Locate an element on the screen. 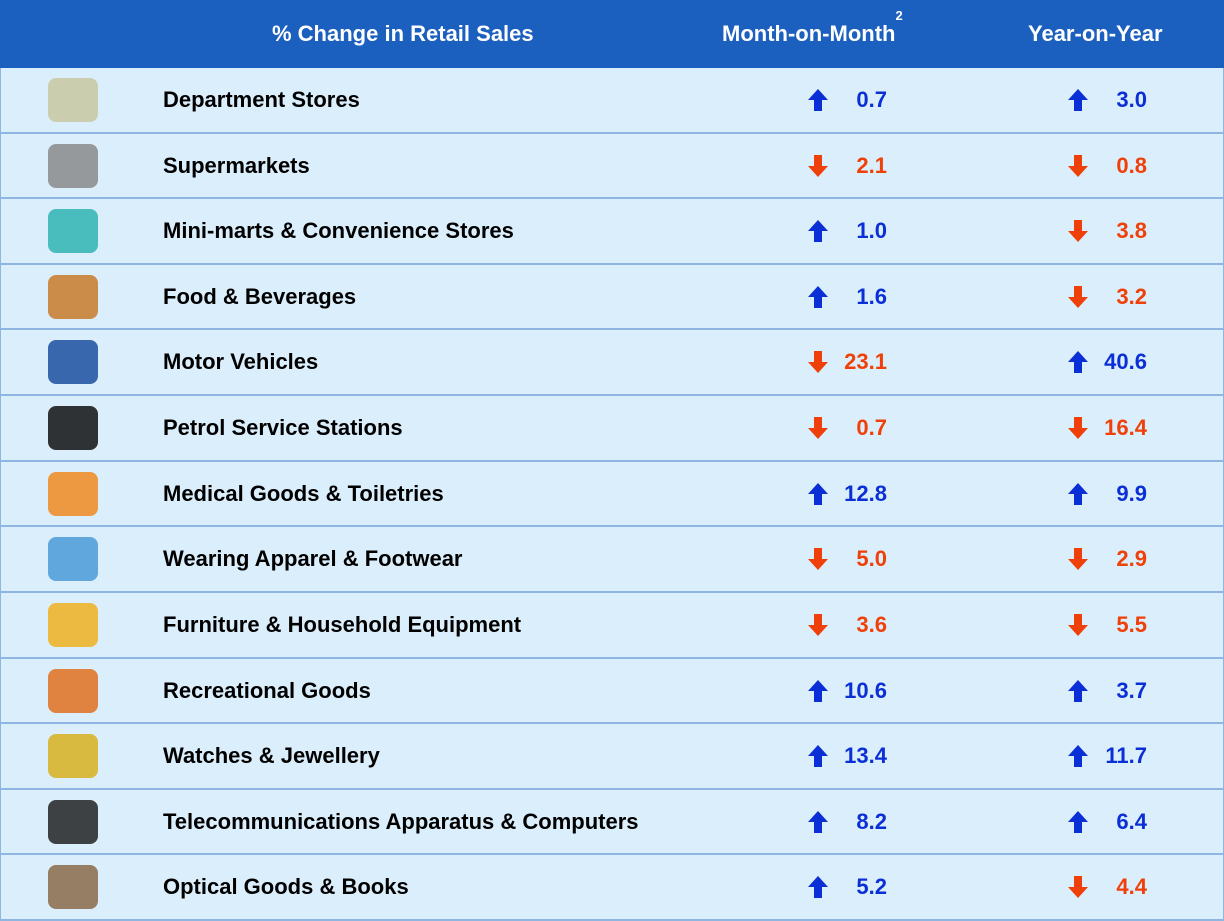 Image resolution: width=1224 pixels, height=921 pixels. yoy-value: 3.8 is located at coordinates (1131, 231).